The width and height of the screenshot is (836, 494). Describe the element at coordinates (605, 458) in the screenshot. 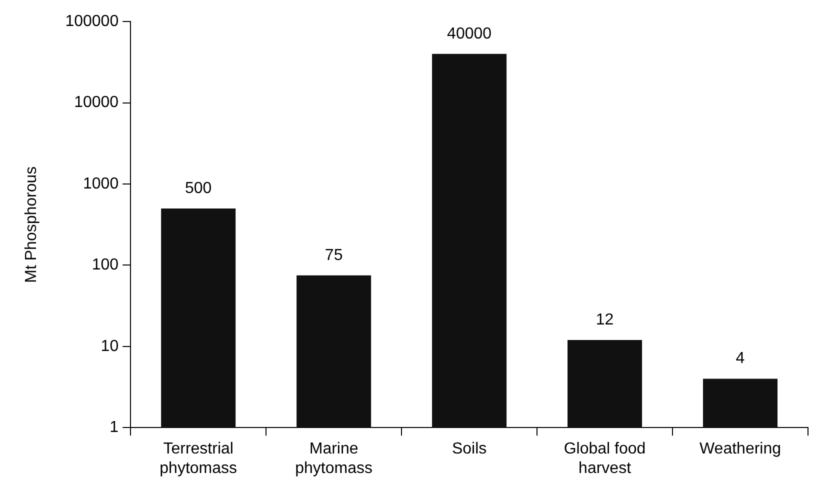

I see `x-tick-label: Global food harvest` at that location.